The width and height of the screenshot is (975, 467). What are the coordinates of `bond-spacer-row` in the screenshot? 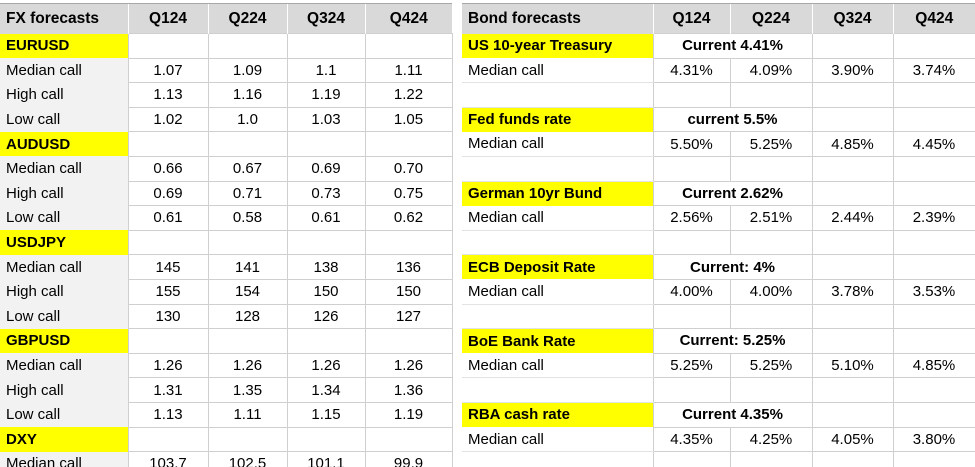 It's located at (718, 459).